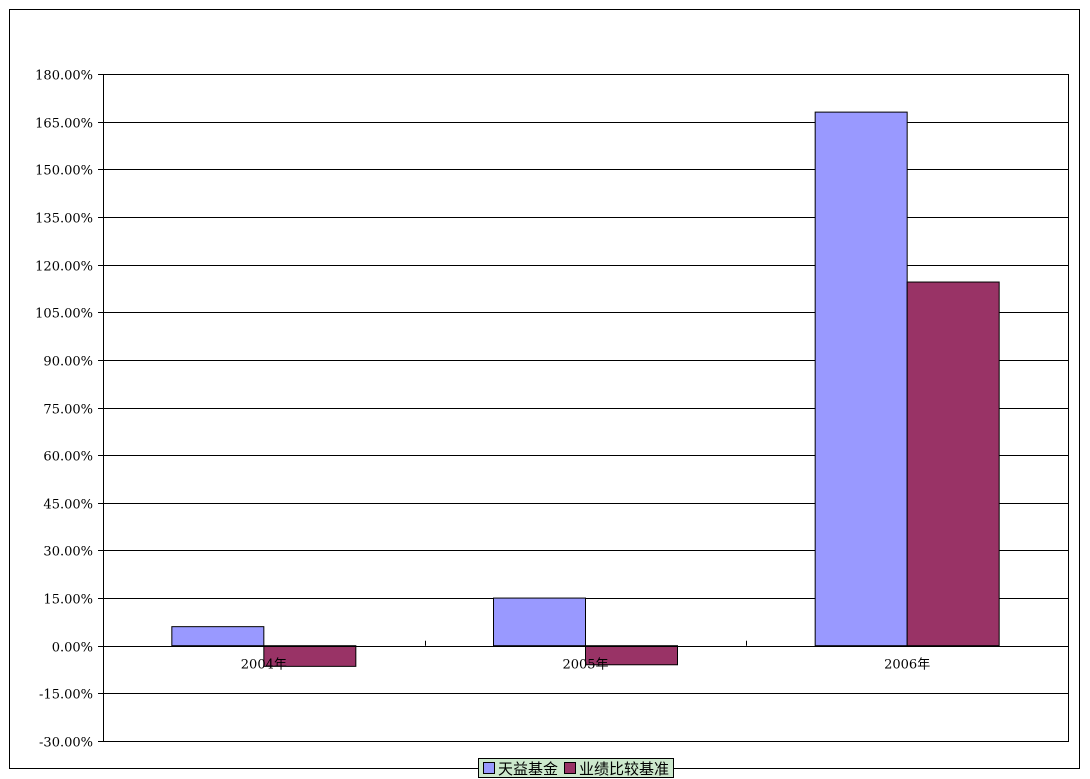 This screenshot has height=779, width=1090. I want to click on legend-item-fund: 天益基金, so click(520, 768).